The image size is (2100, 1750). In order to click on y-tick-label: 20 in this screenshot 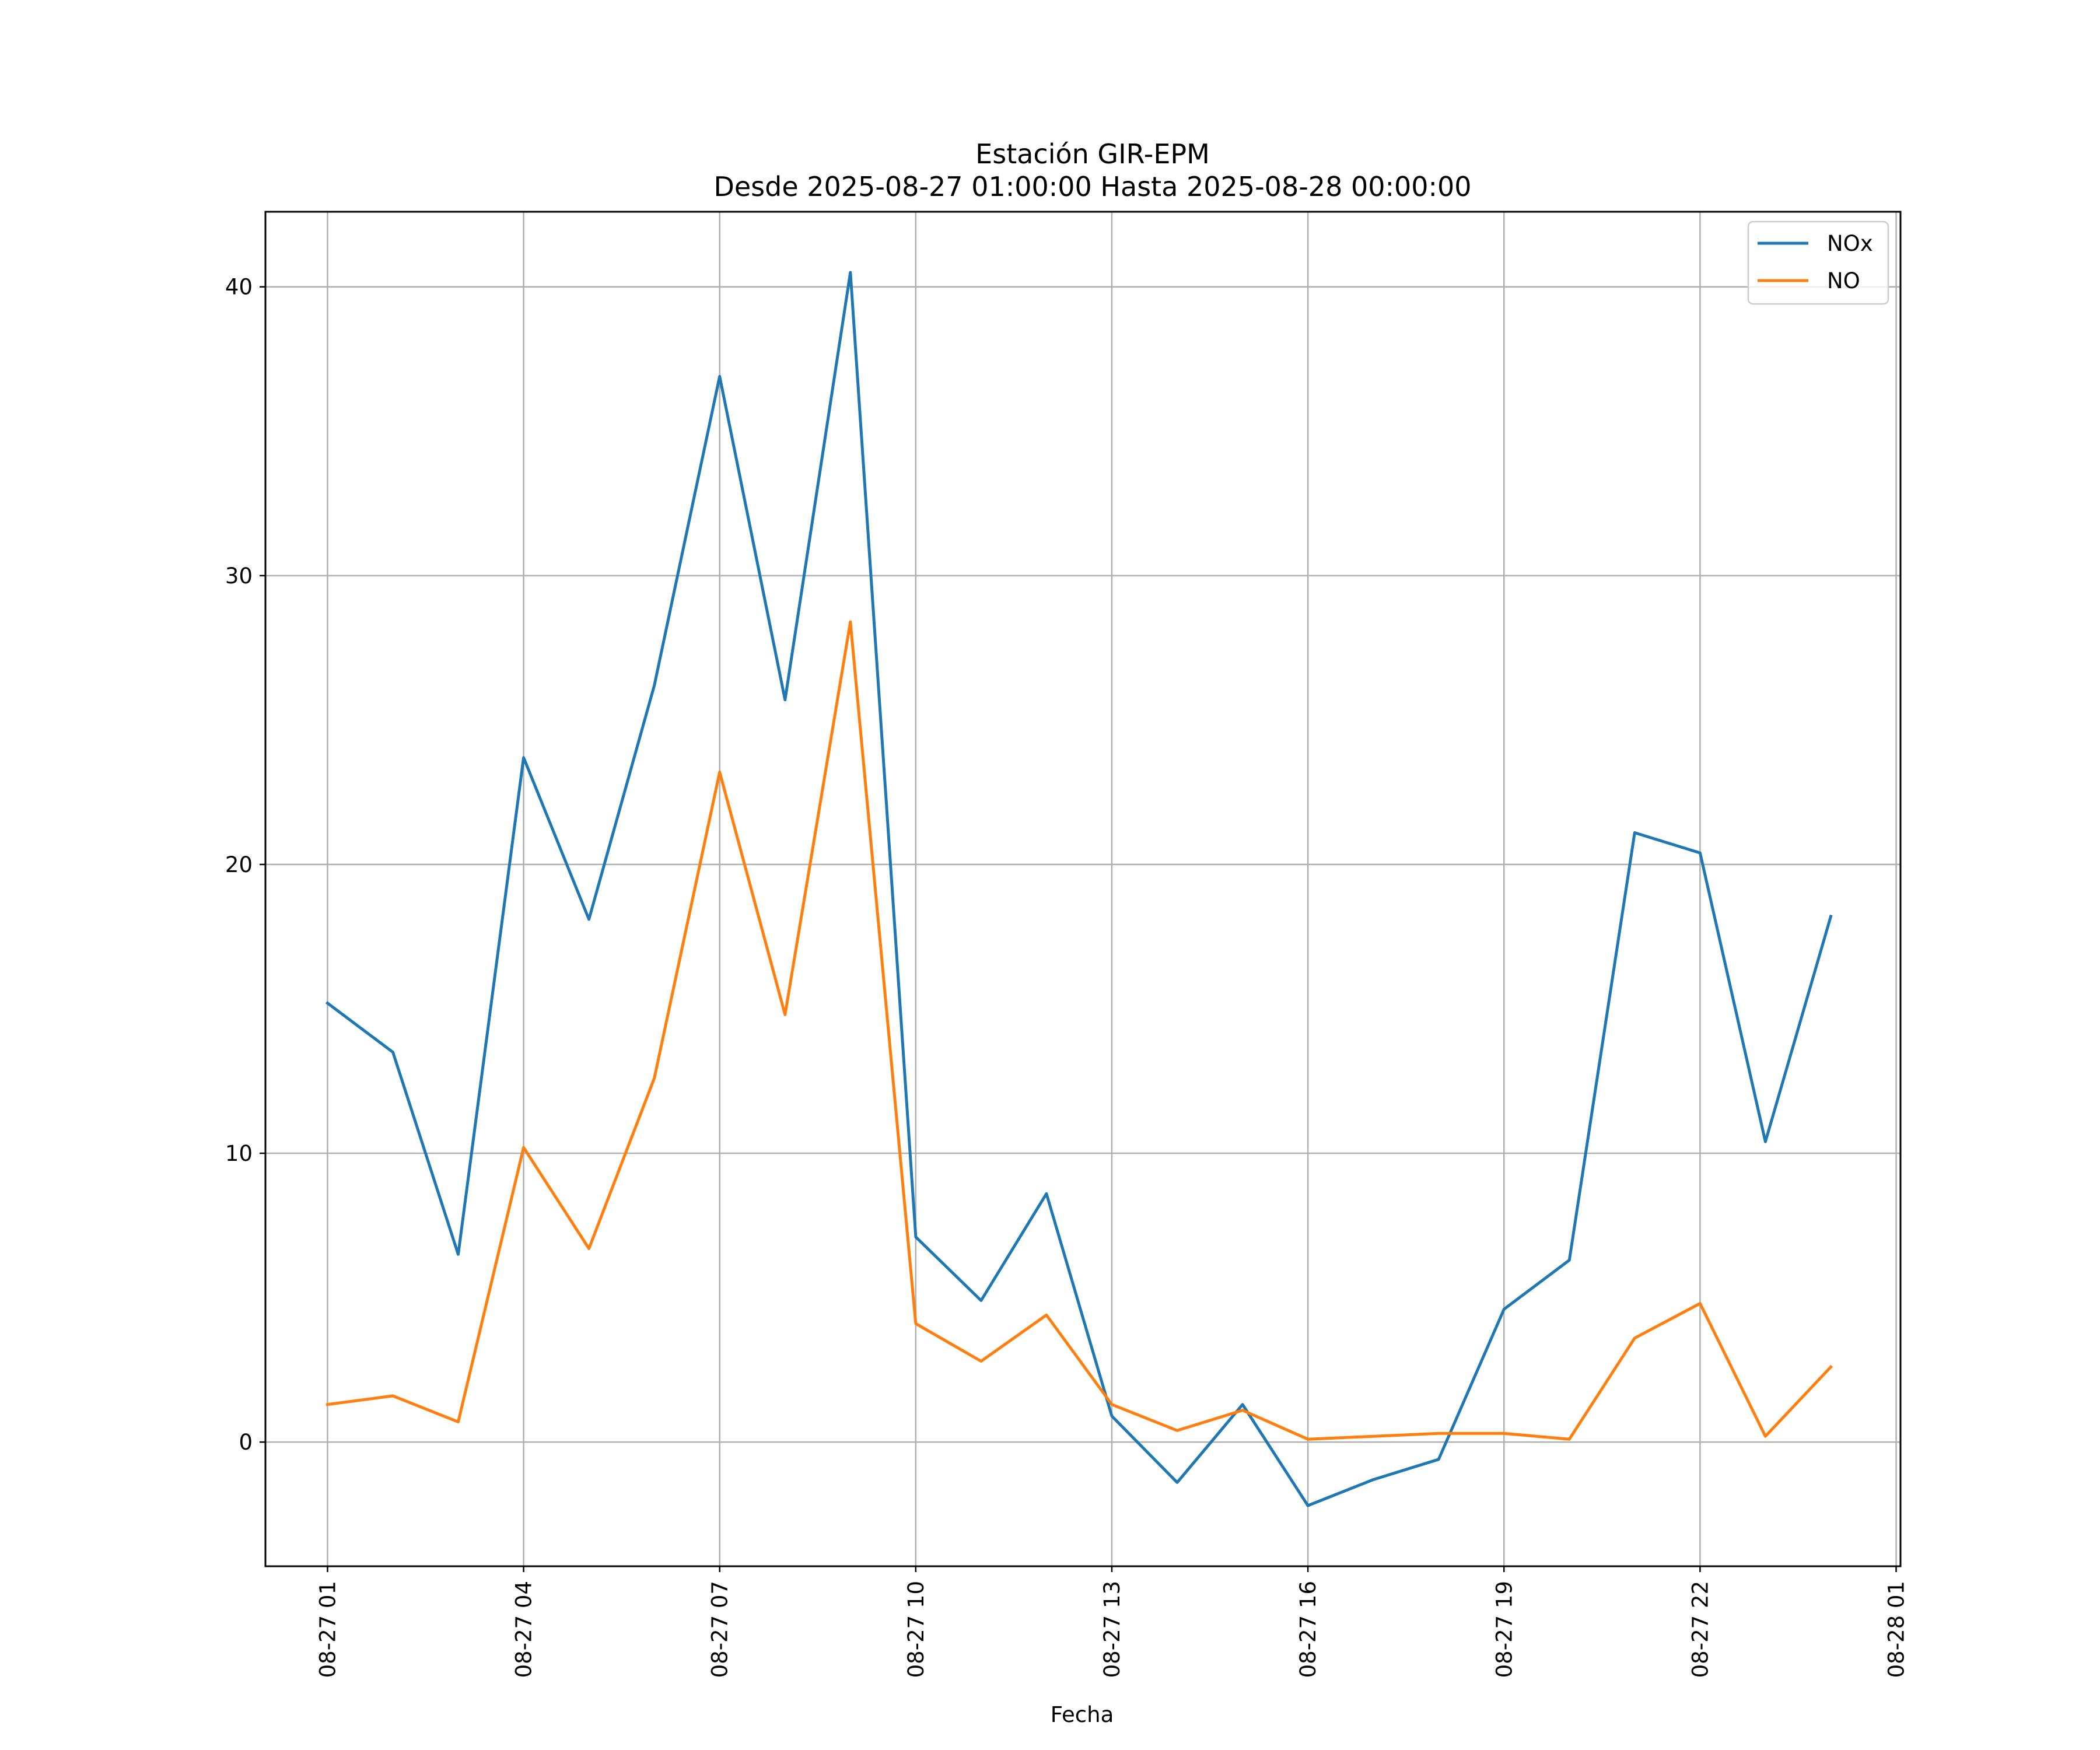, I will do `click(239, 864)`.